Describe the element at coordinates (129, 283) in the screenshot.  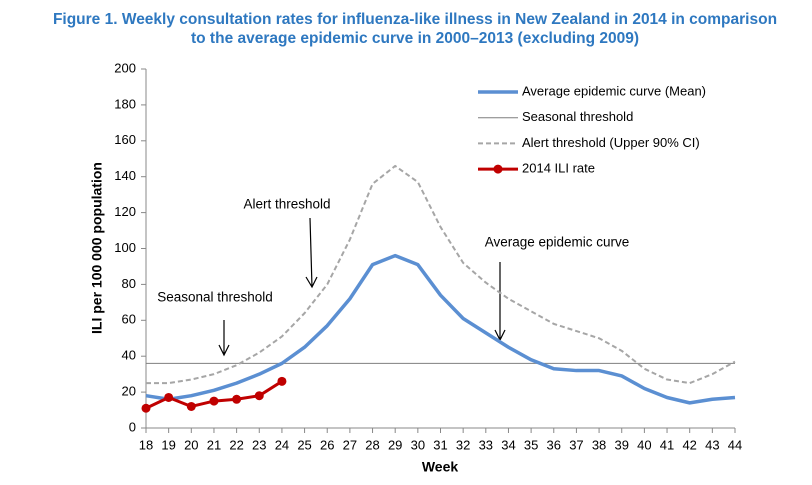
I see `y-tick-label: 80` at that location.